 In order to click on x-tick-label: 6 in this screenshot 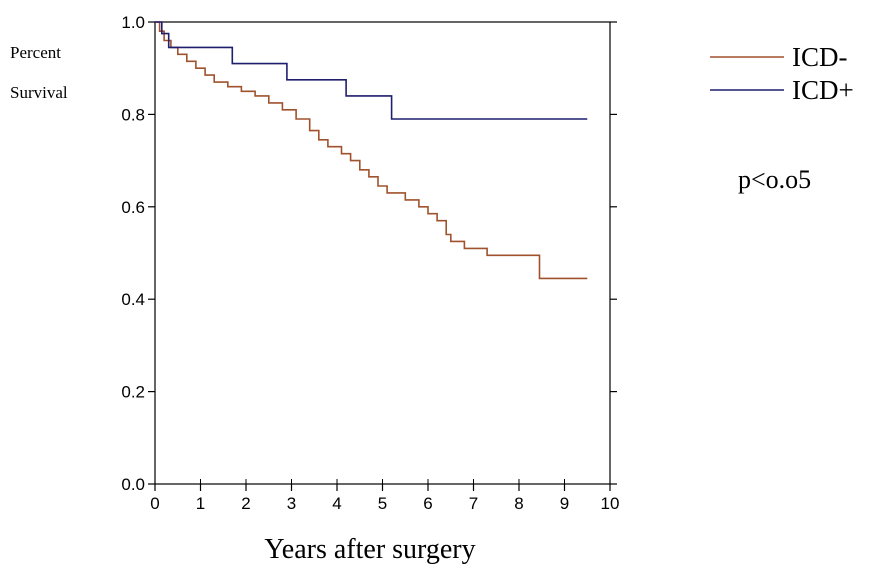, I will do `click(427, 503)`.